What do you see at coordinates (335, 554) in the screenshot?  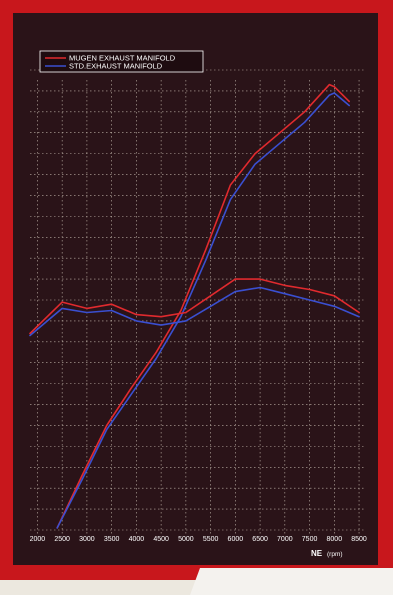 I see `x-axis-unit: (rpm)` at bounding box center [335, 554].